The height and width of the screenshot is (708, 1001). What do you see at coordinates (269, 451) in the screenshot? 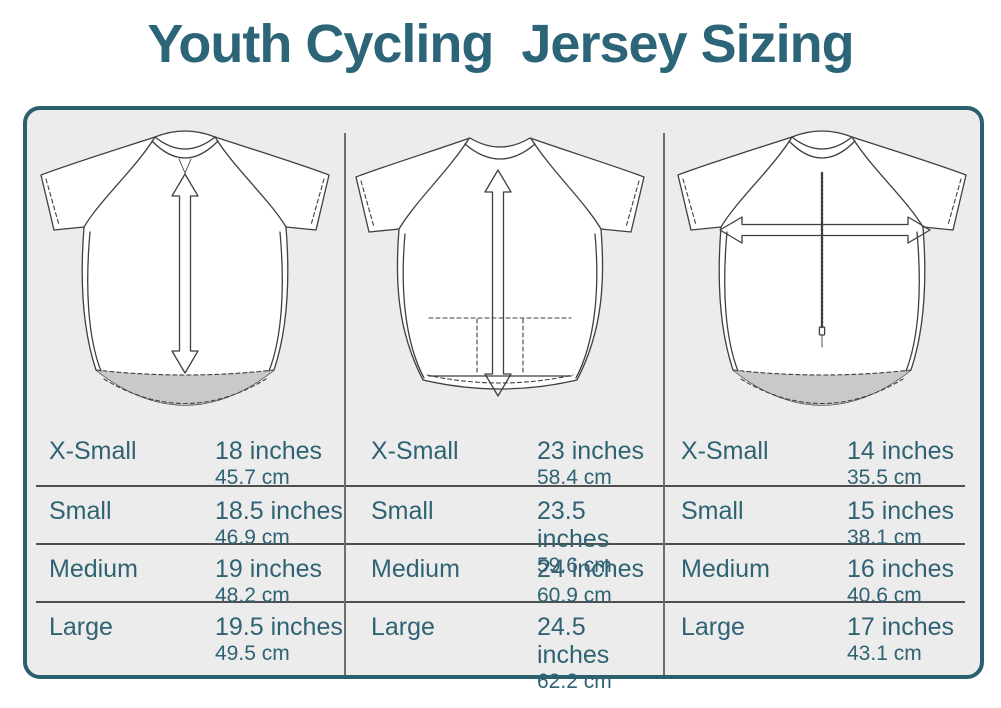
I see `inches-value: 18 inches` at bounding box center [269, 451].